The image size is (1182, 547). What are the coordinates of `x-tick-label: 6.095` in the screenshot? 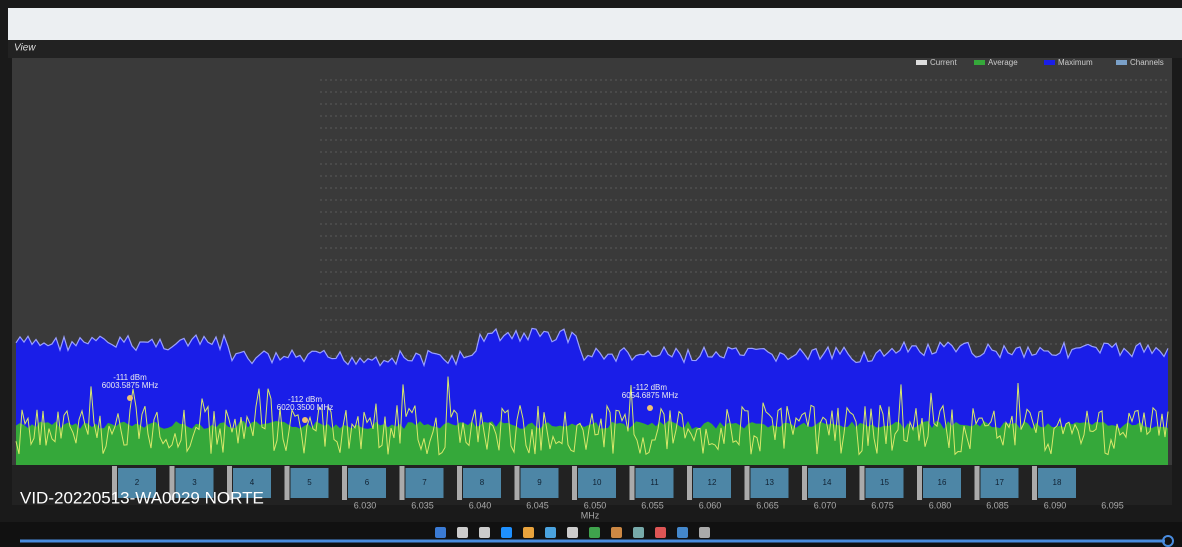 It's located at (1112, 505).